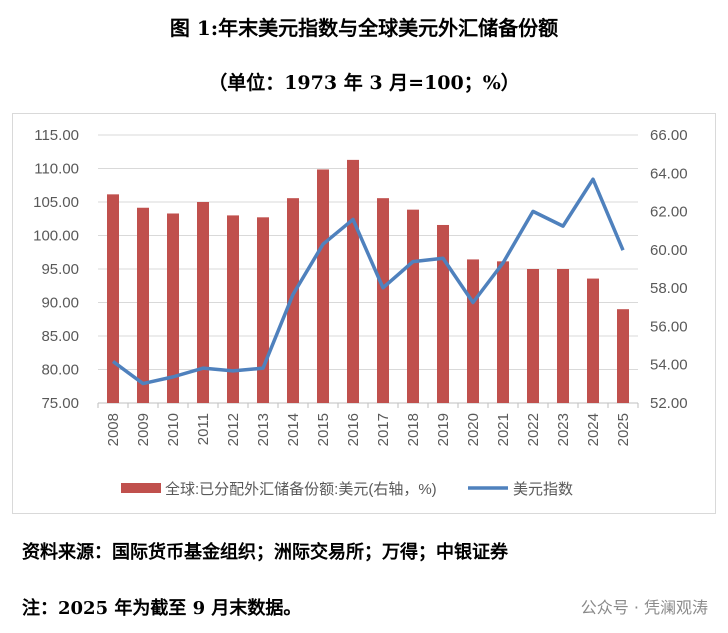 The image size is (728, 633). Describe the element at coordinates (669, 173) in the screenshot. I see `right-tick-label: 64.00` at that location.